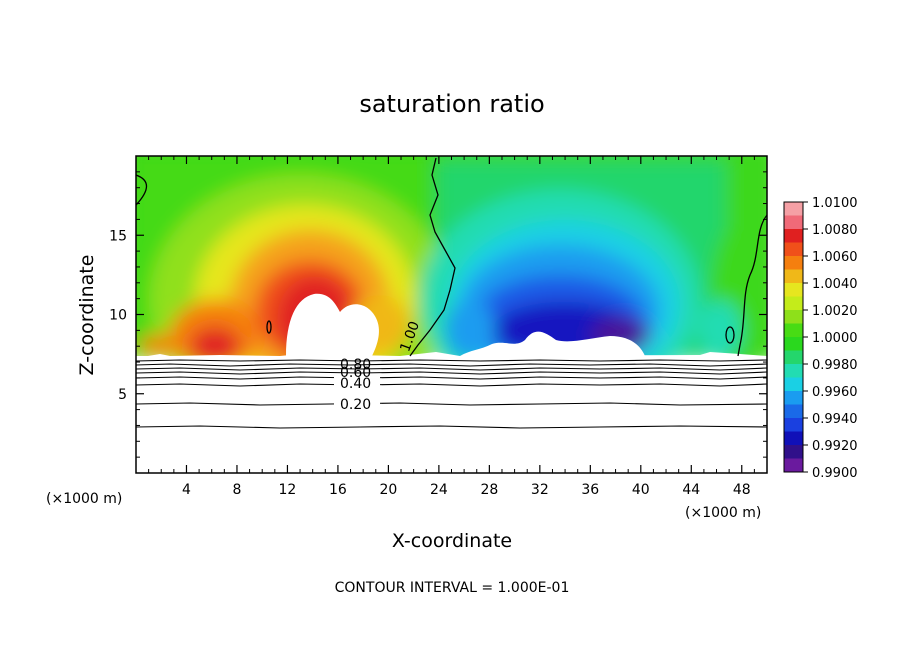 Image resolution: width=904 pixels, height=654 pixels. What do you see at coordinates (332, 324) in the screenshot?
I see `clear-pocket-left` at bounding box center [332, 324].